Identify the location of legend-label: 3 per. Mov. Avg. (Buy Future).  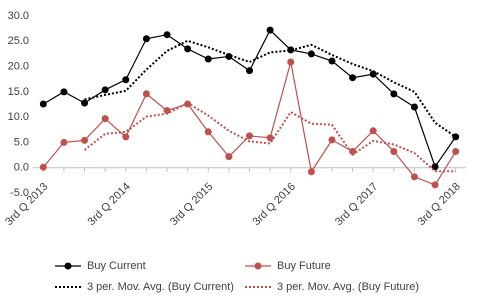
(348, 287).